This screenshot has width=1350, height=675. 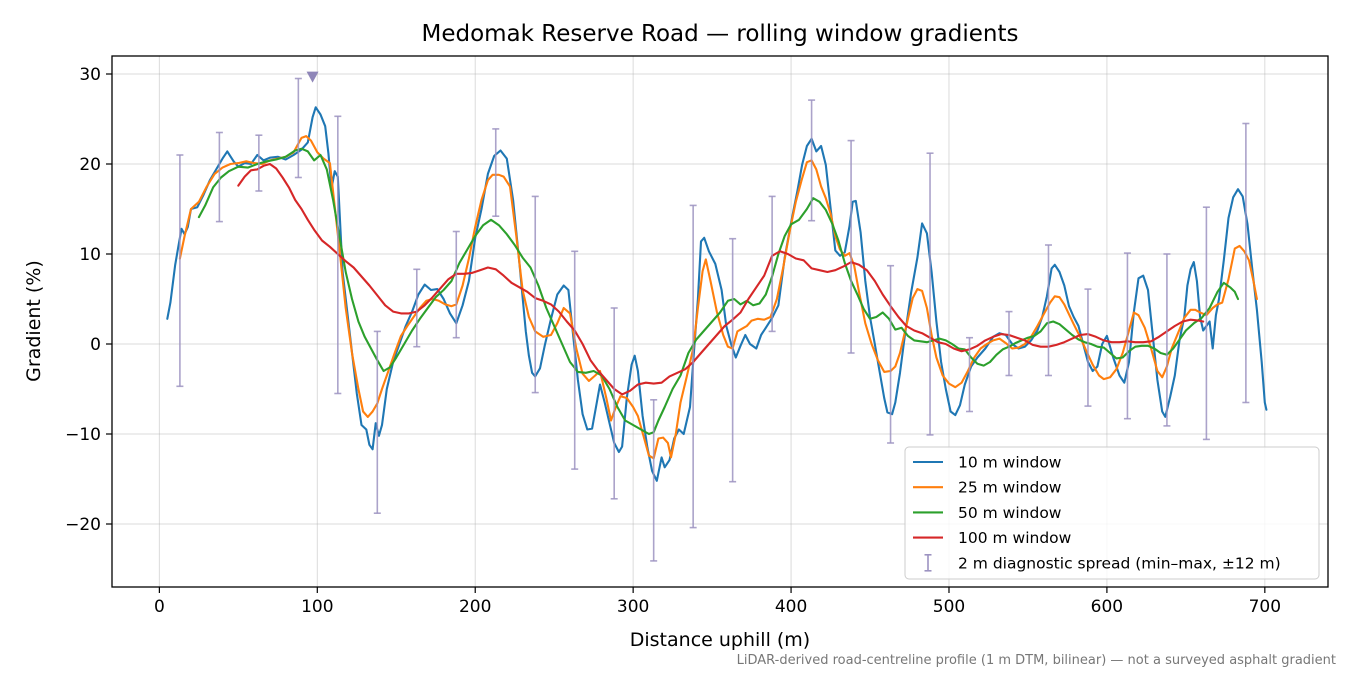 What do you see at coordinates (90, 255) in the screenshot?
I see `y-tick-label: 10` at bounding box center [90, 255].